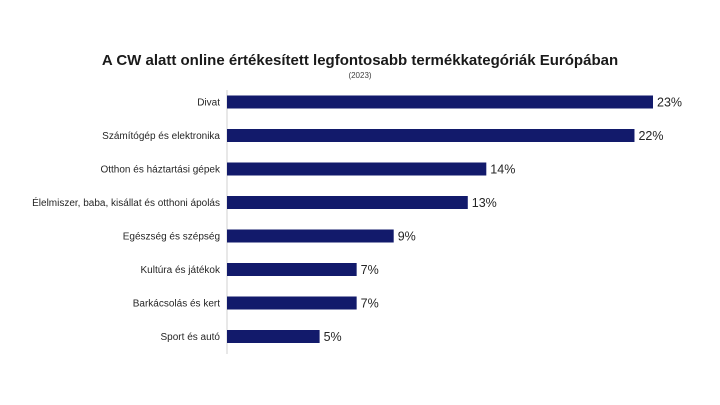 Image resolution: width=720 pixels, height=405 pixels. I want to click on category-label: Otthon és háztartási gépek, so click(160, 170).